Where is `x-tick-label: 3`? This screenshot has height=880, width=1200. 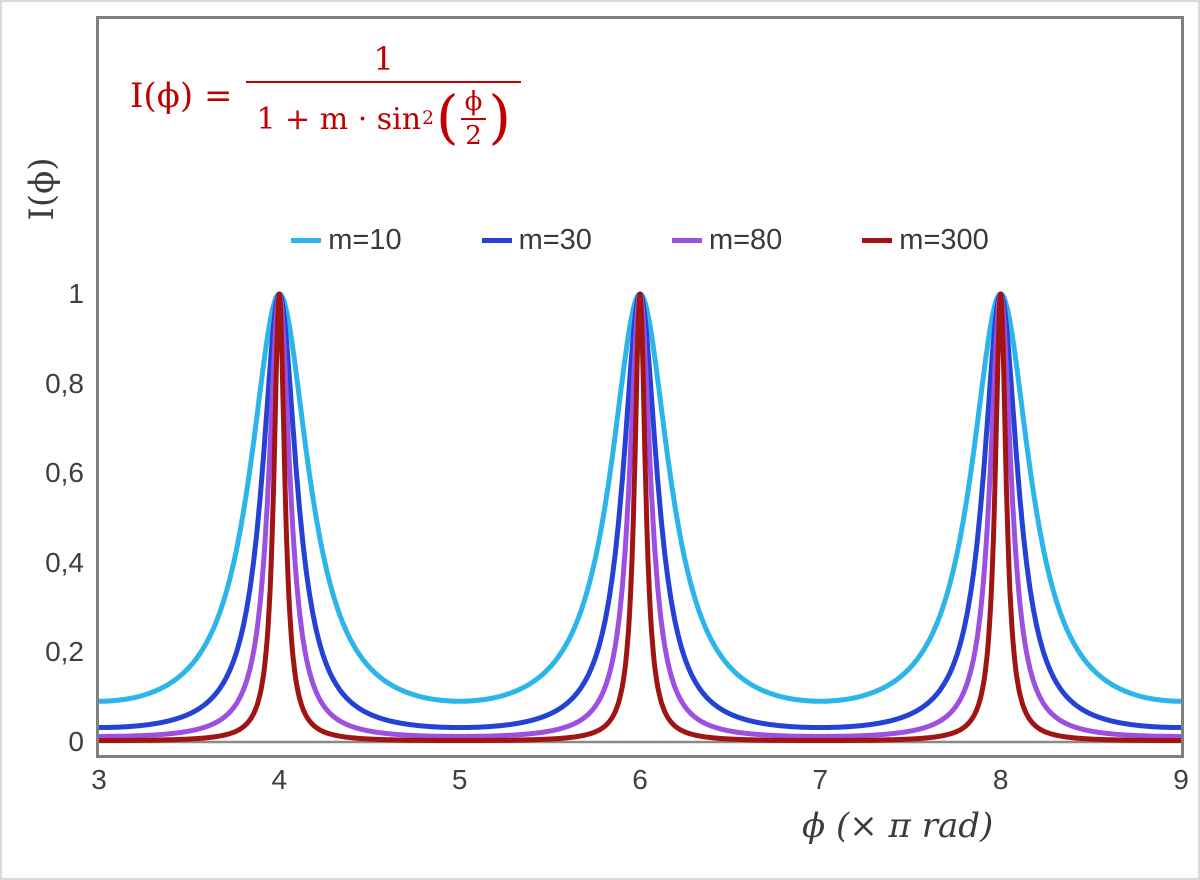 x-tick-label: 3 is located at coordinates (99, 779).